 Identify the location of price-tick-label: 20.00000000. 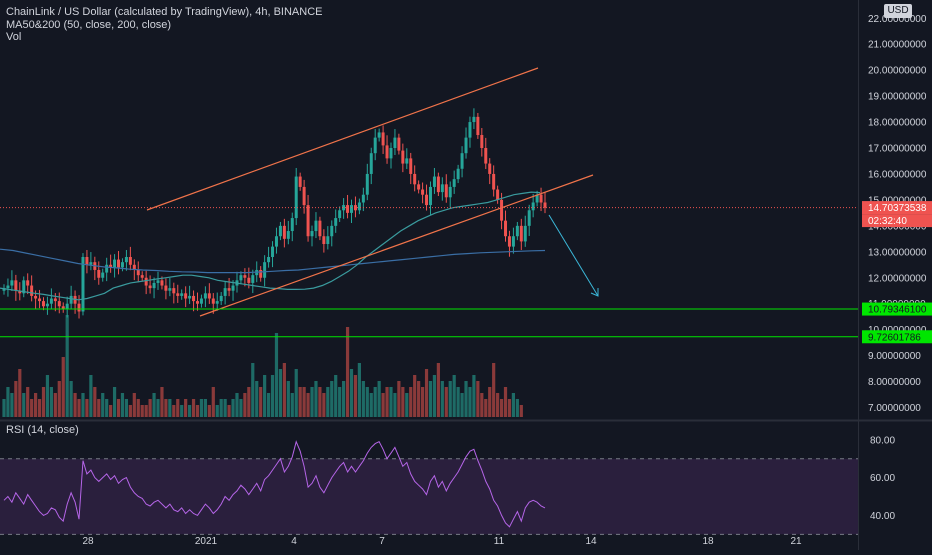
(897, 71).